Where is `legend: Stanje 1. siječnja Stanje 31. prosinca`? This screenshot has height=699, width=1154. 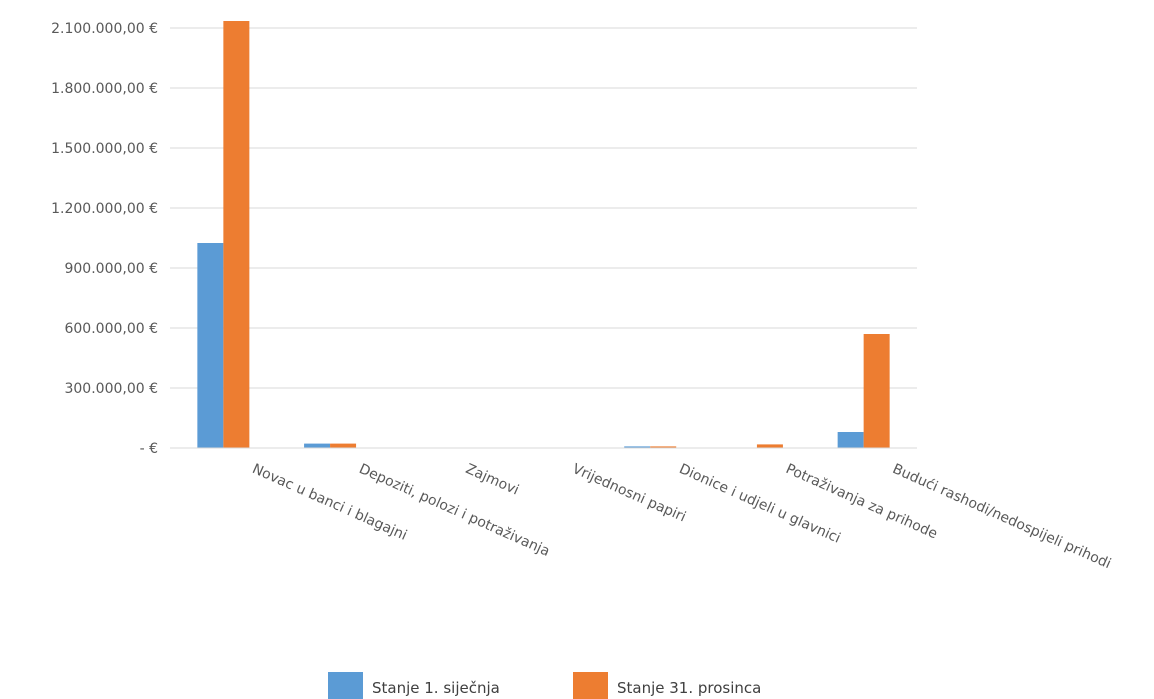
legend: Stanje 1. siječnja Stanje 31. prosinca is located at coordinates (544, 685).